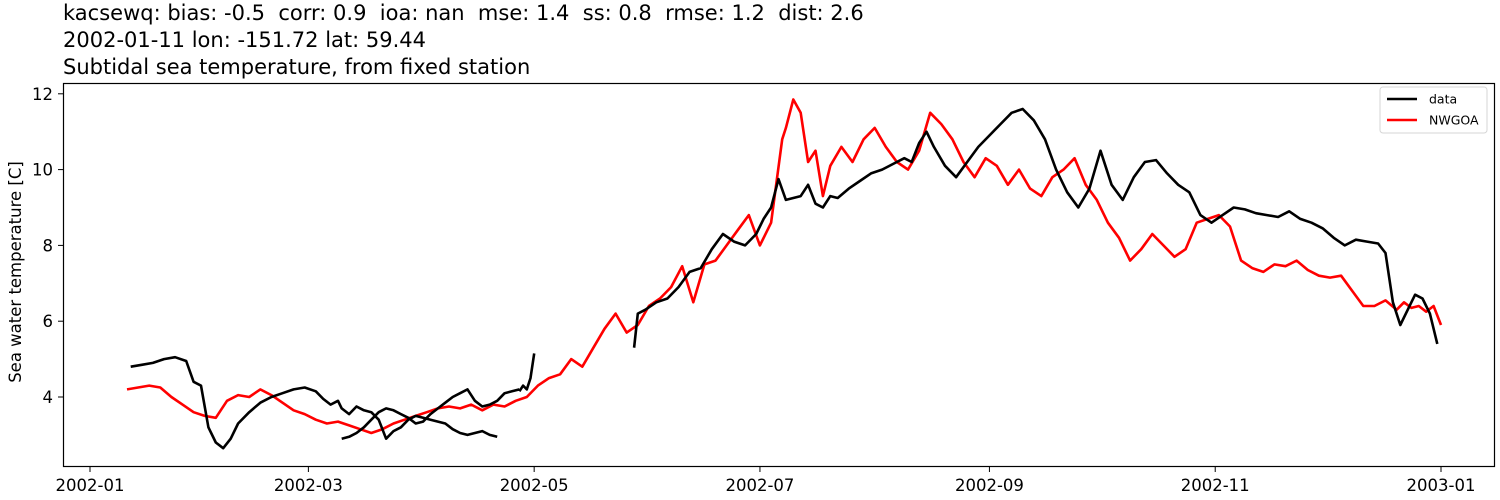 The width and height of the screenshot is (1500, 500). I want to click on y-tick-label: 8, so click(48, 245).